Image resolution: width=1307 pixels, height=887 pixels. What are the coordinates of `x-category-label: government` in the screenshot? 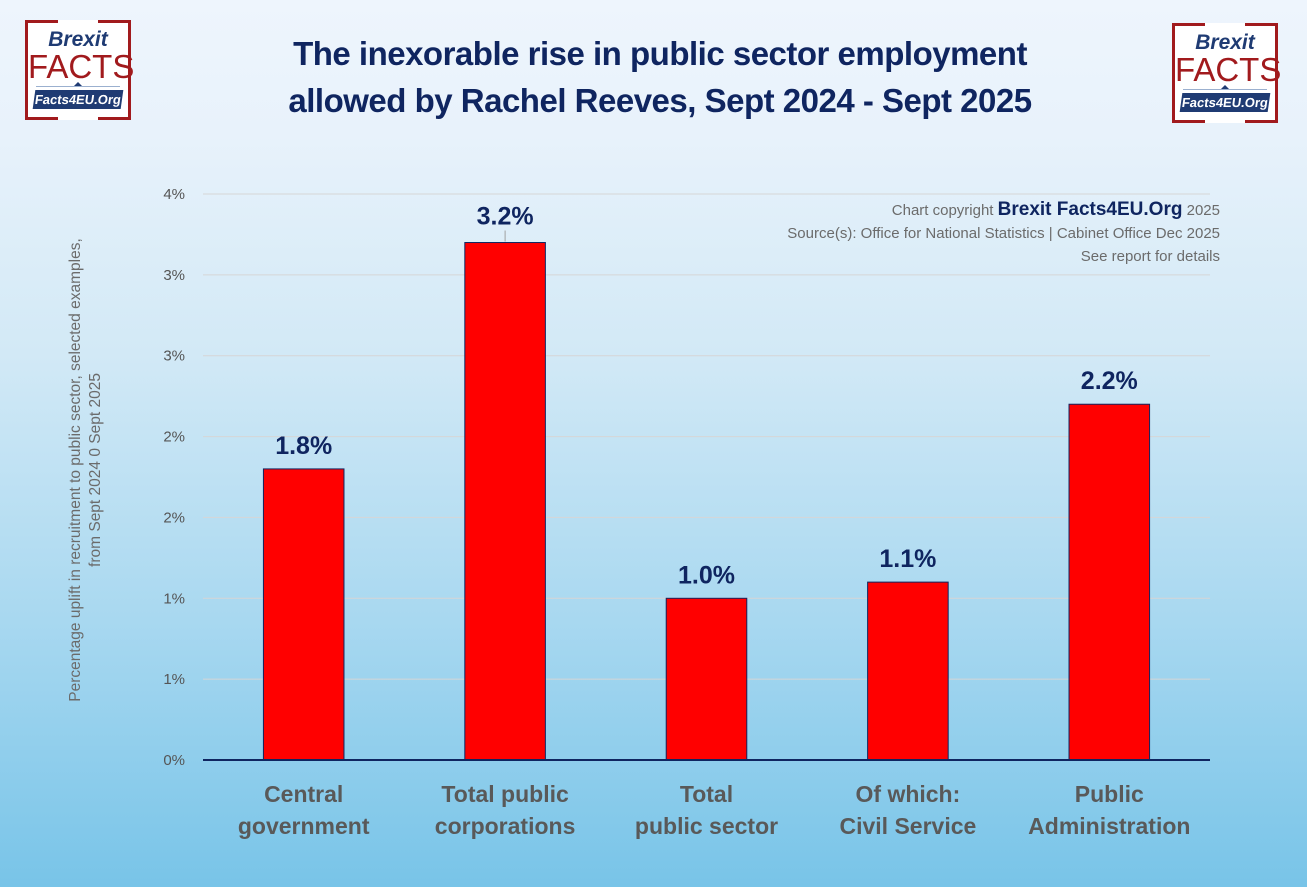 It's located at (304, 826).